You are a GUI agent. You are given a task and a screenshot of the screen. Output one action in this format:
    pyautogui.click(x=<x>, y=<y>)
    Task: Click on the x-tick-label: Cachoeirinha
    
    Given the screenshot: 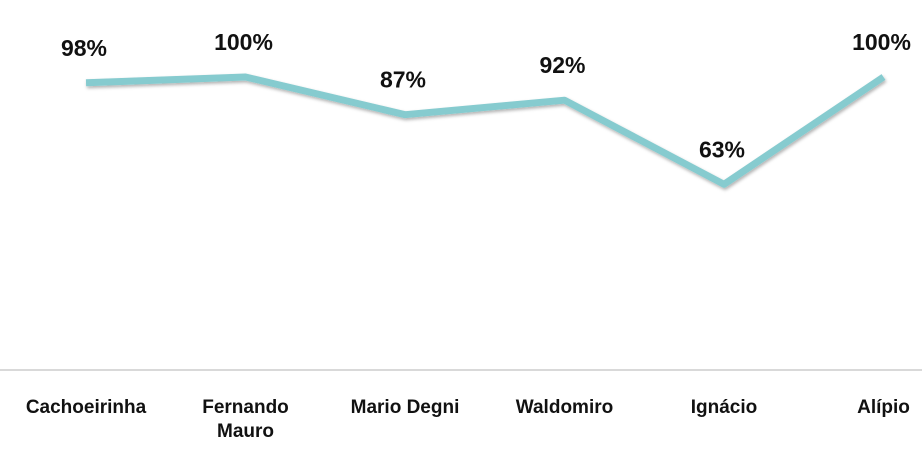 What is the action you would take?
    pyautogui.click(x=86, y=407)
    